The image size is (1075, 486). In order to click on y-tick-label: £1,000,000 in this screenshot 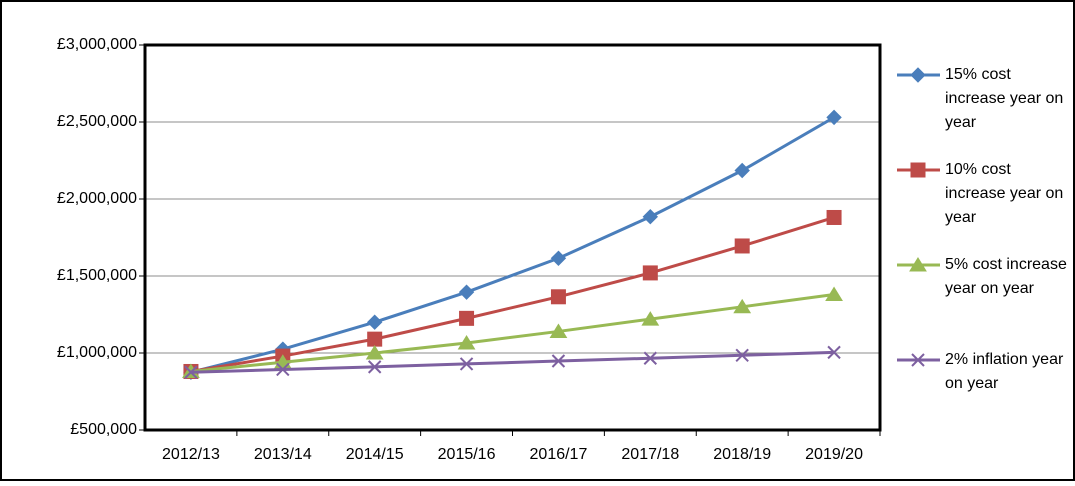, I will do `click(97, 352)`.